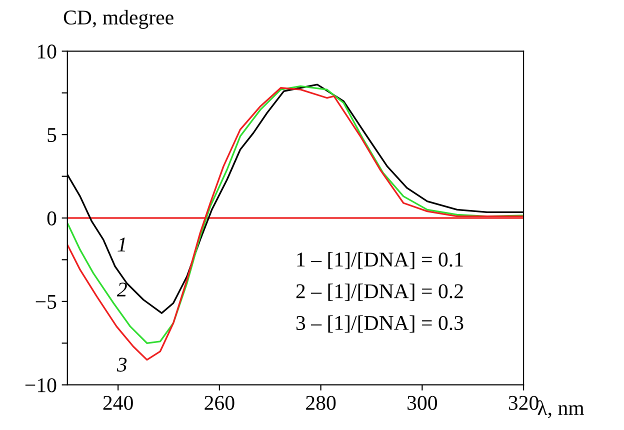  What do you see at coordinates (380, 324) in the screenshot?
I see `annotation: 3 – [1]/[DNA] = 0.3` at bounding box center [380, 324].